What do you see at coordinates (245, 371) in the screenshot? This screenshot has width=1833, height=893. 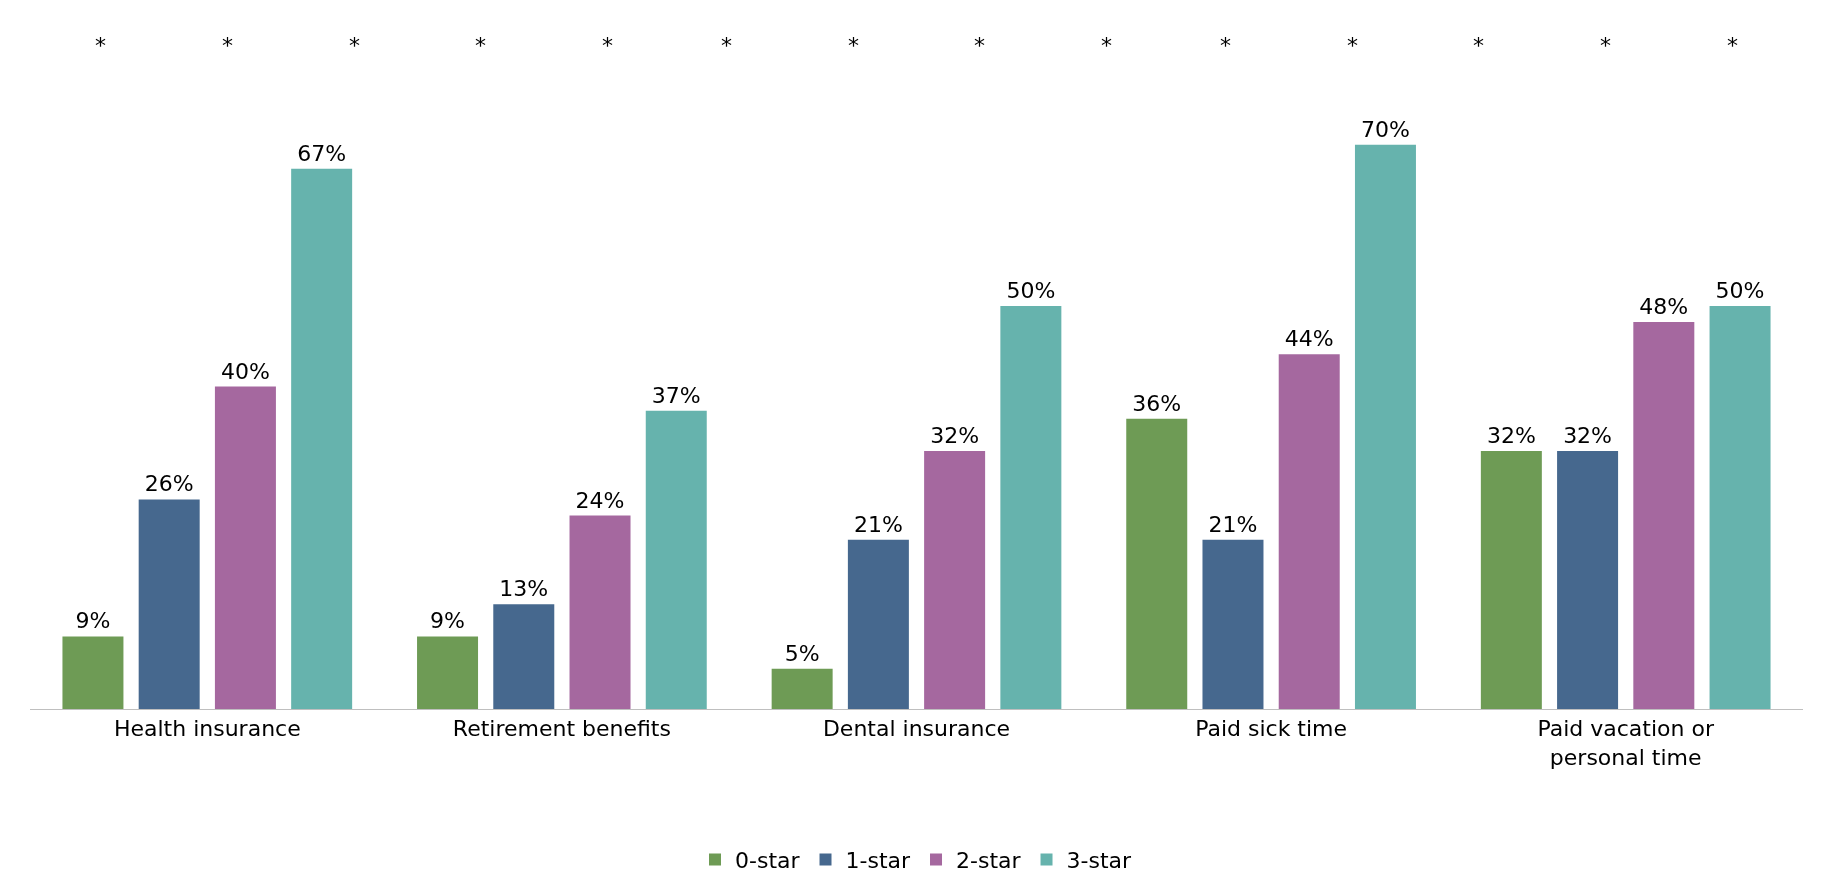 I see `data-label: 40%` at bounding box center [245, 371].